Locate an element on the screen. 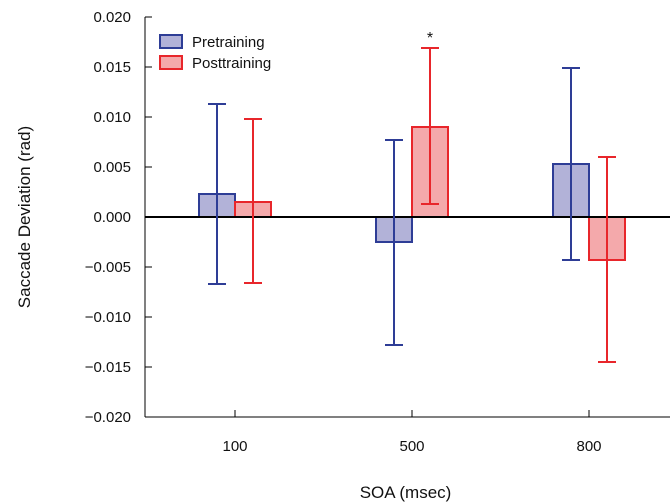 Image resolution: width=670 pixels, height=504 pixels. significance-marker: * is located at coordinates (430, 38).